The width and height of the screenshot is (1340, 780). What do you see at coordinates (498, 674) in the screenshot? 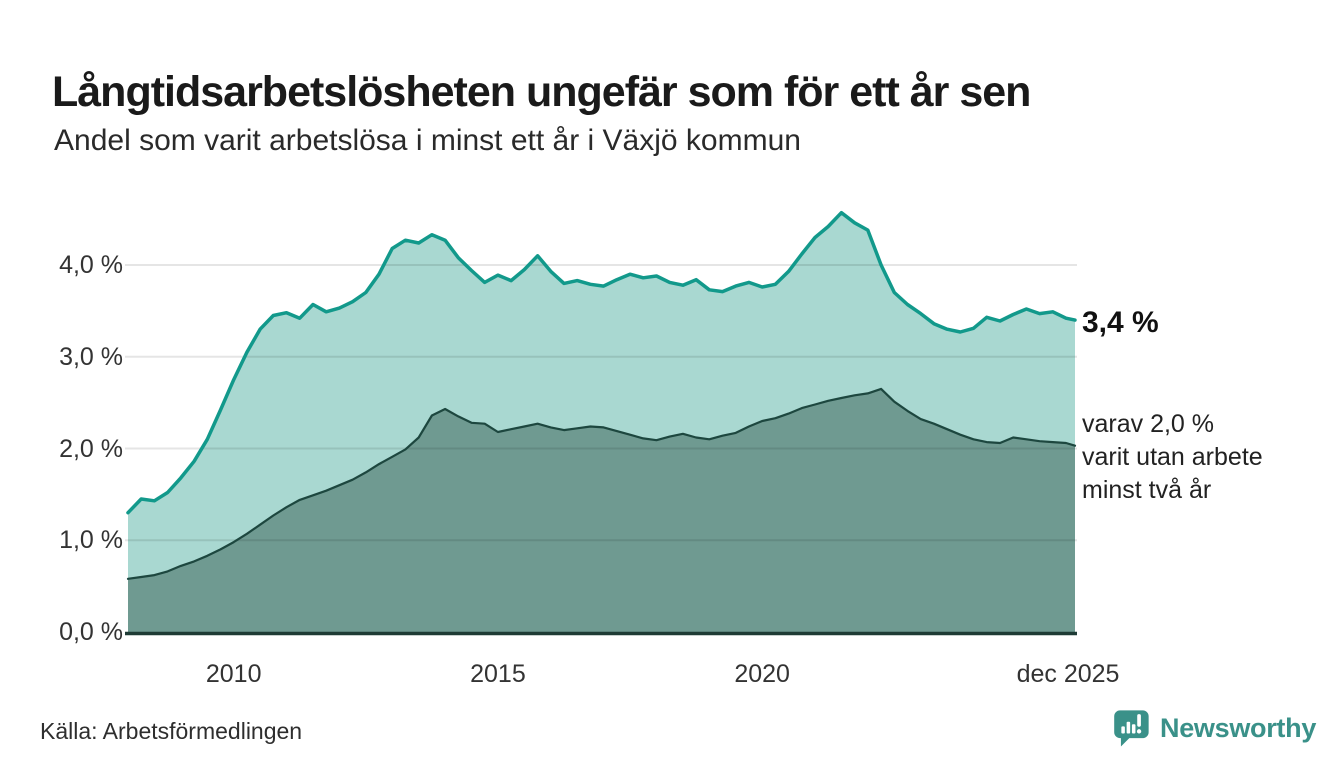
I see `x-tick-label: 2015` at bounding box center [498, 674].